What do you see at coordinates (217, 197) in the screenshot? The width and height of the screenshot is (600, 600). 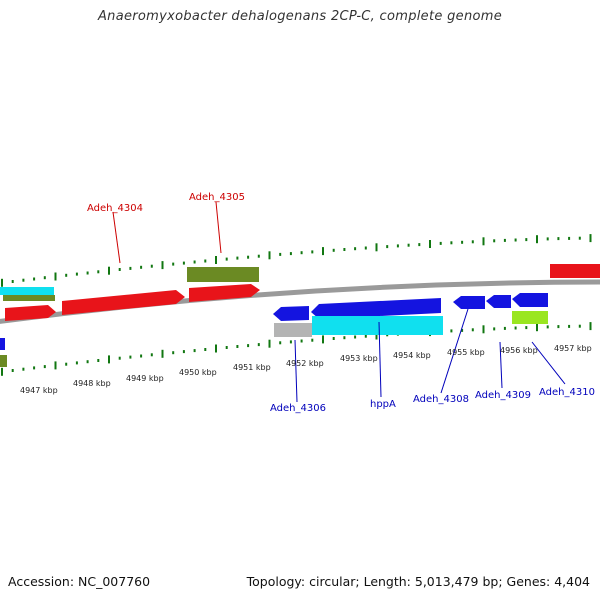 I see `gene-label-adeh-4305: Adeh_4305` at bounding box center [217, 197].